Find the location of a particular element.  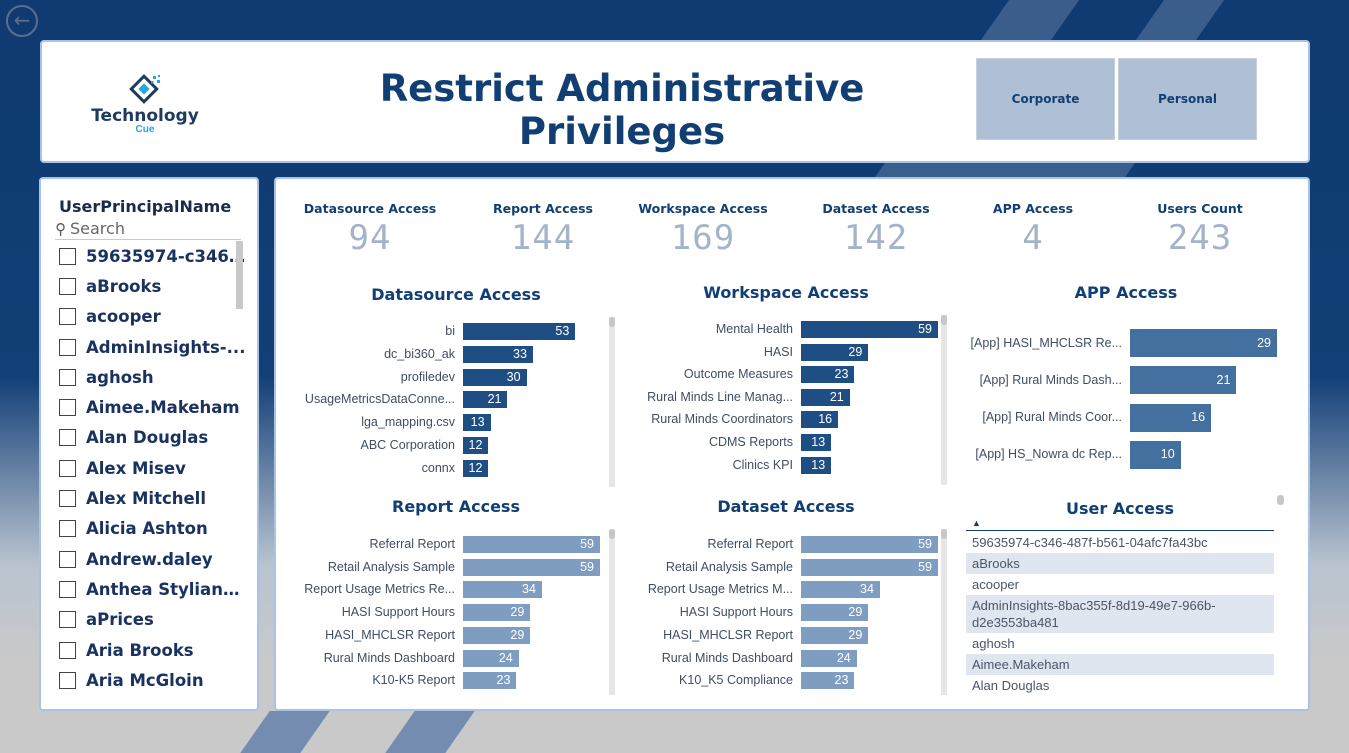

table-row: acooper is located at coordinates (995, 584).